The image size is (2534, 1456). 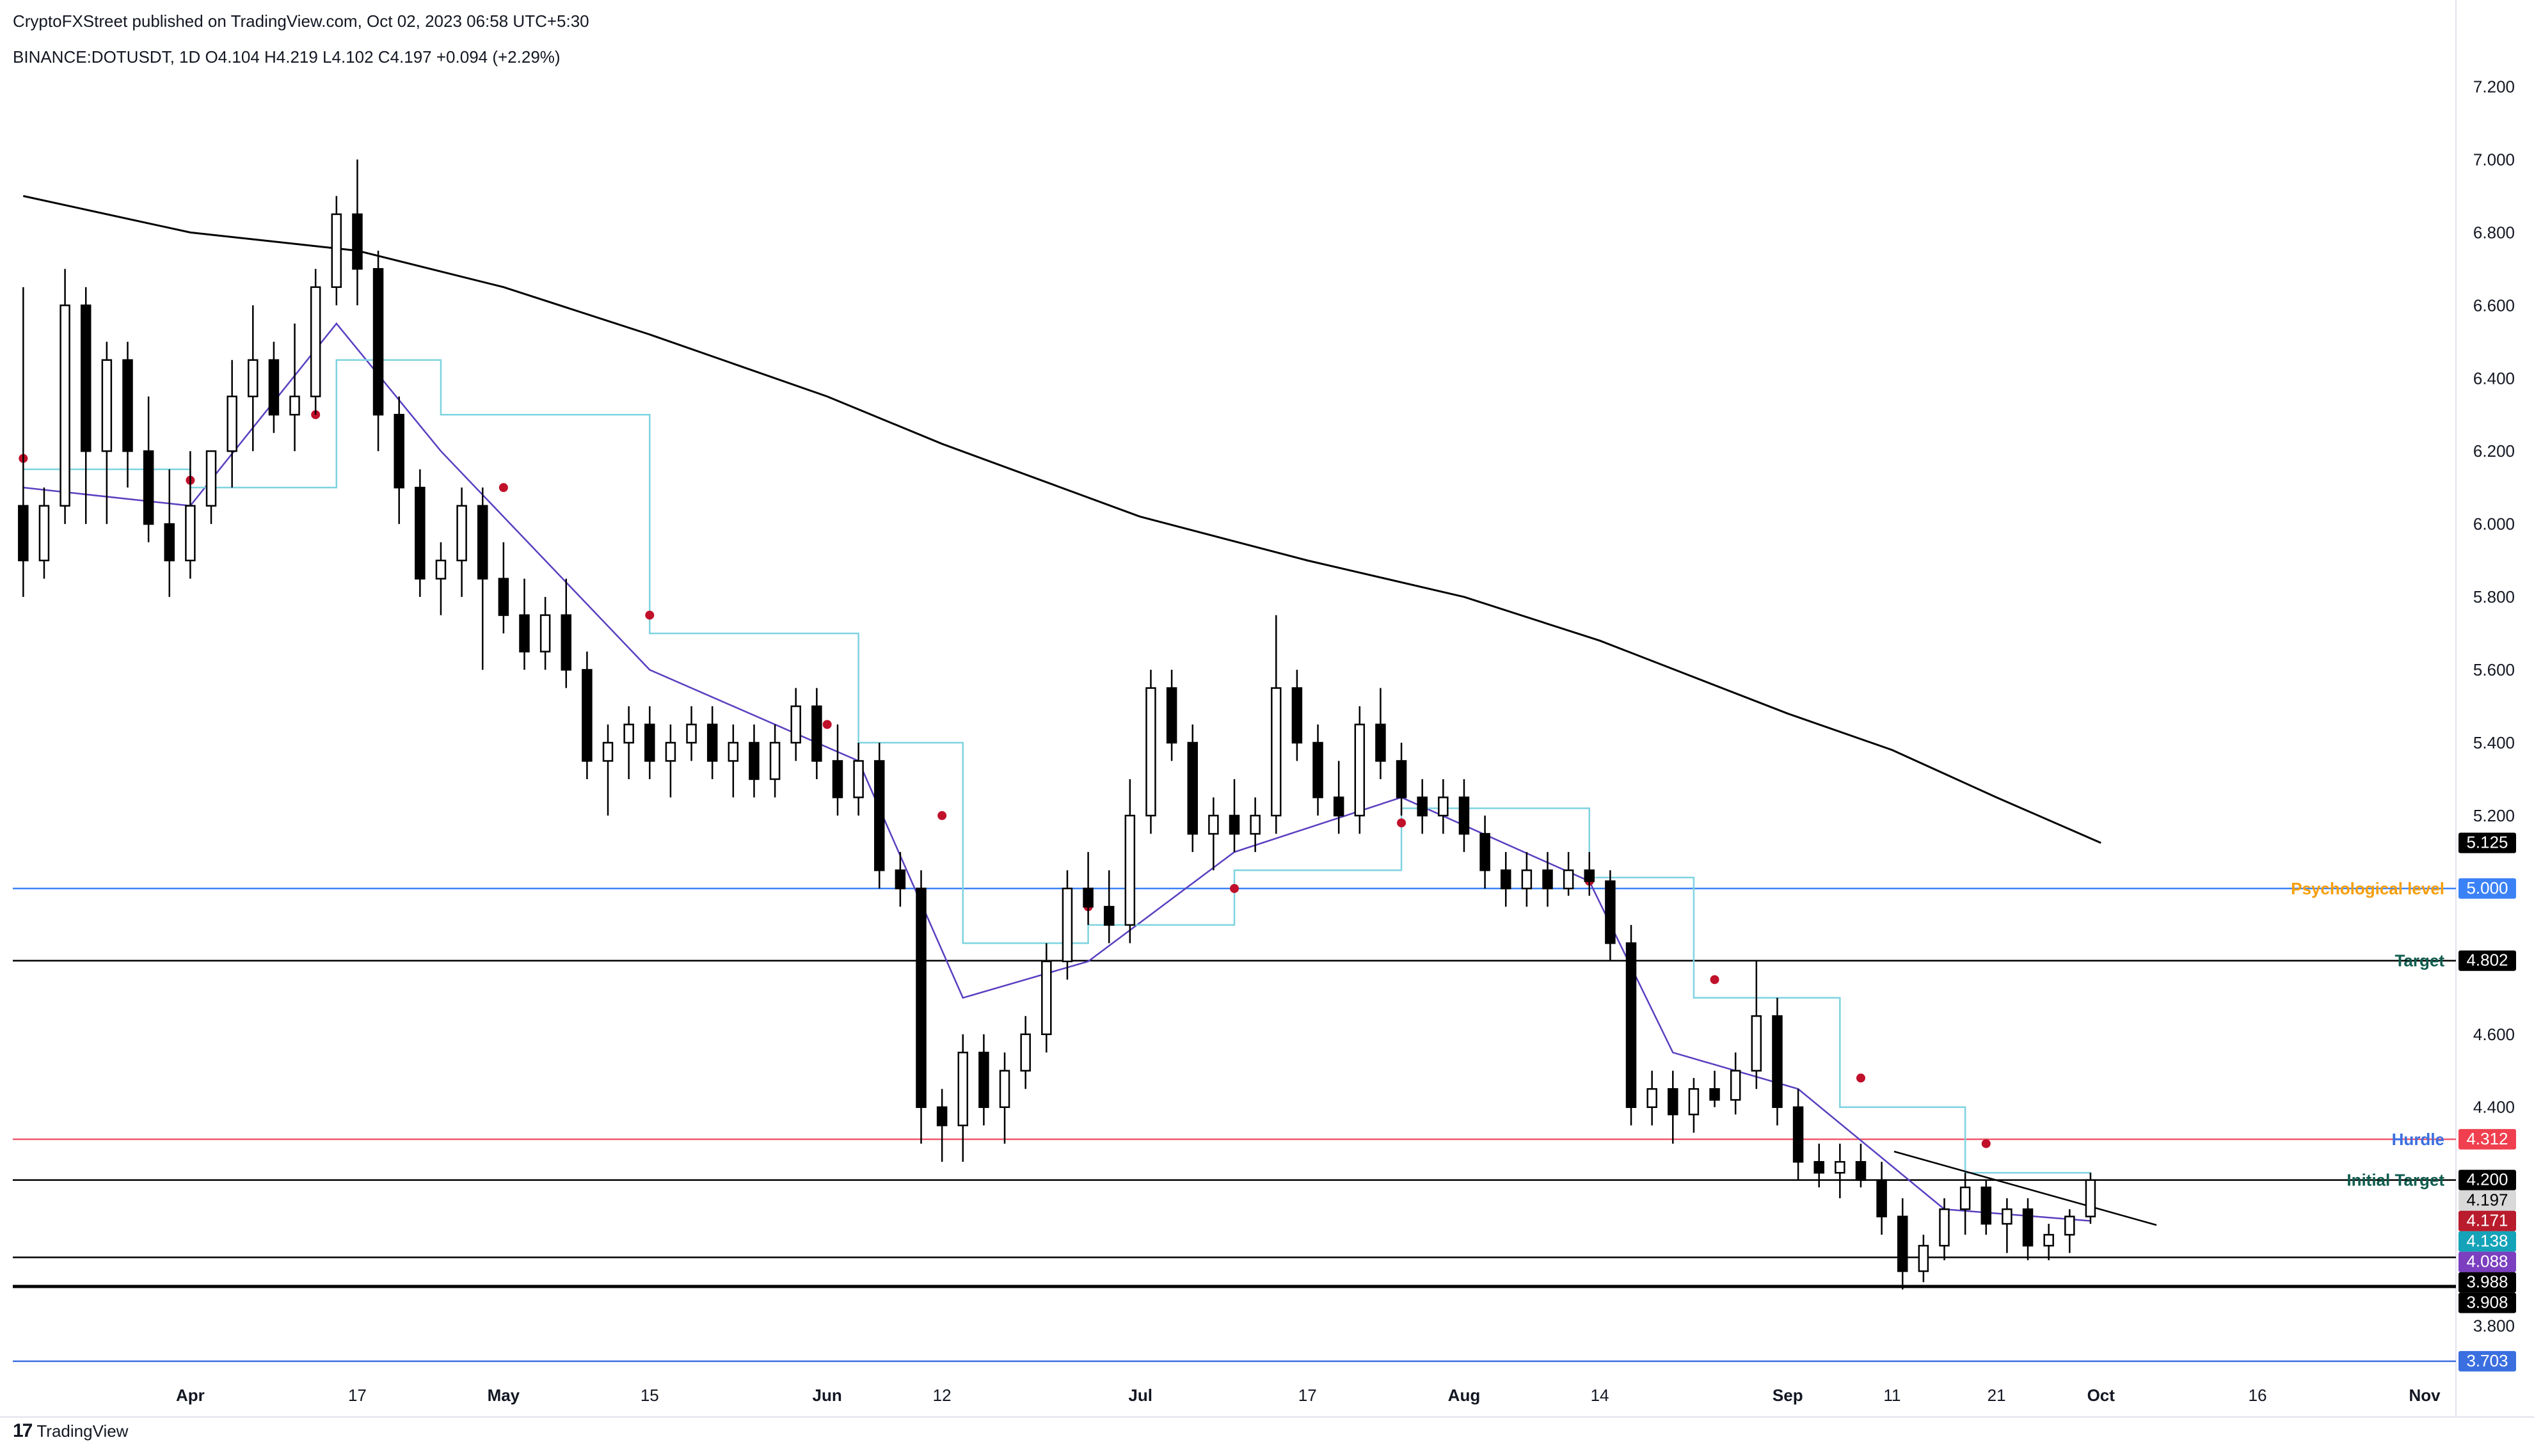 I want to click on y-tick-label-1: 7.000, so click(x=2494, y=159).